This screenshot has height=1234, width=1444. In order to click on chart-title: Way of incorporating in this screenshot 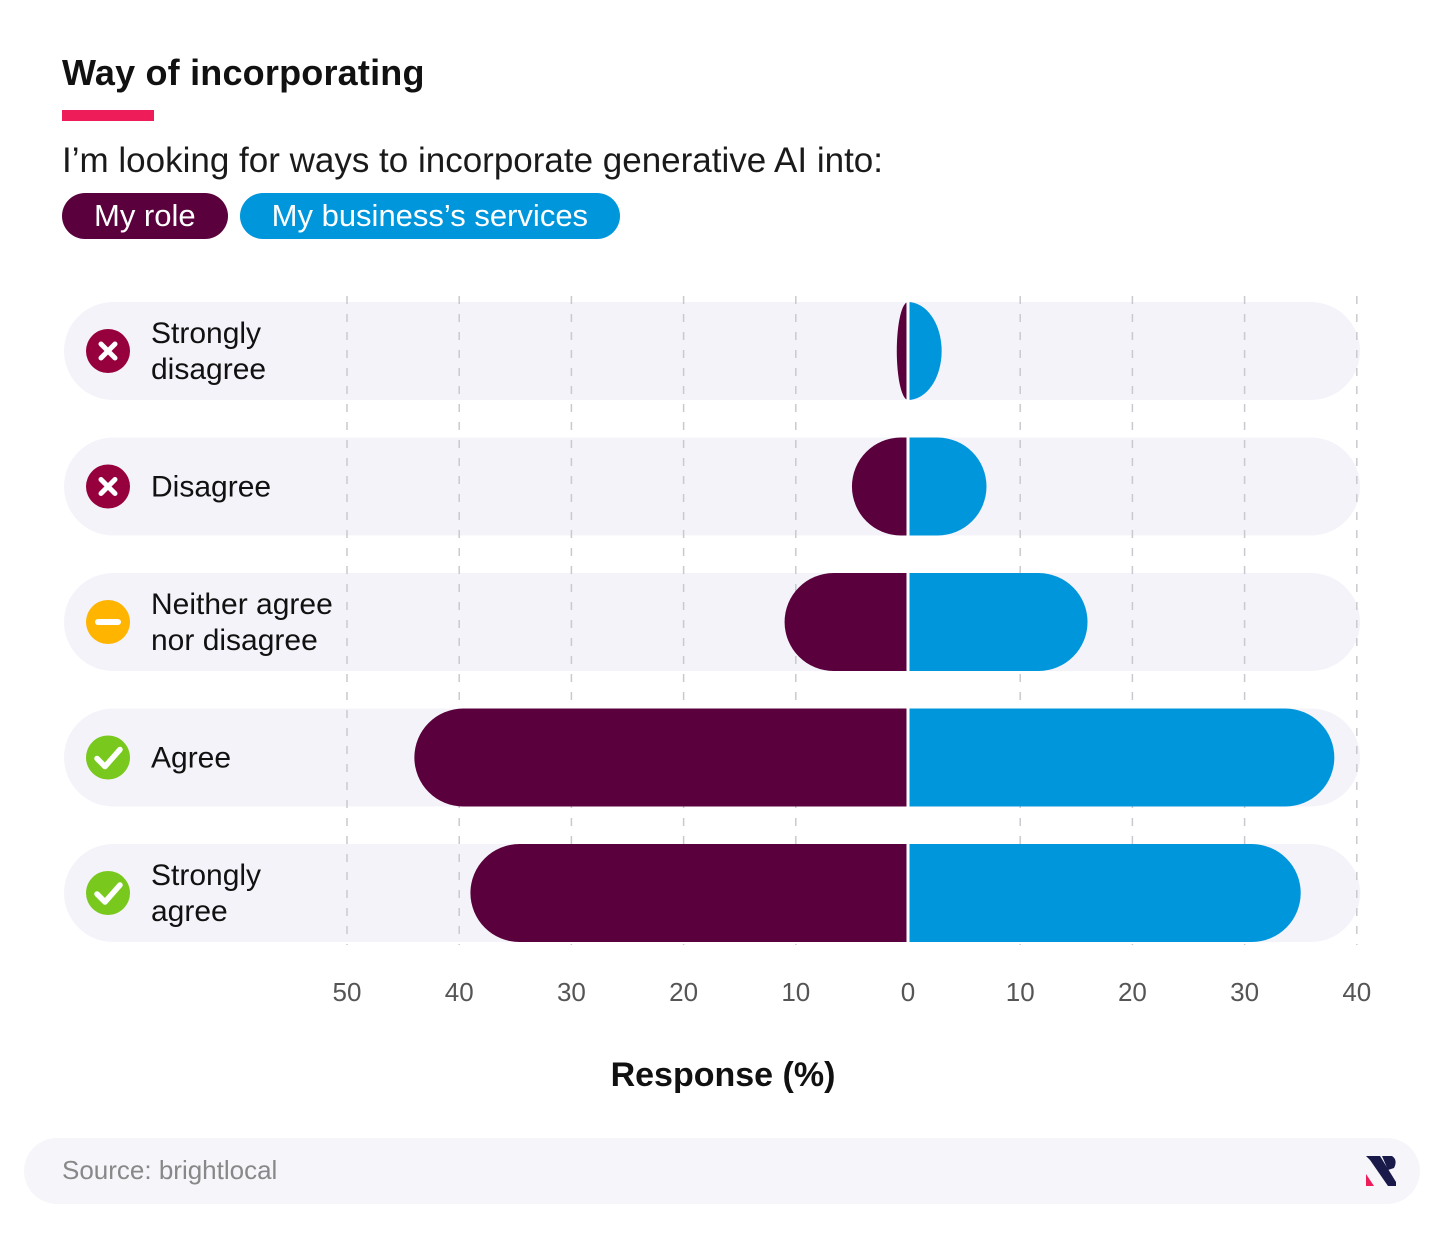, I will do `click(243, 72)`.